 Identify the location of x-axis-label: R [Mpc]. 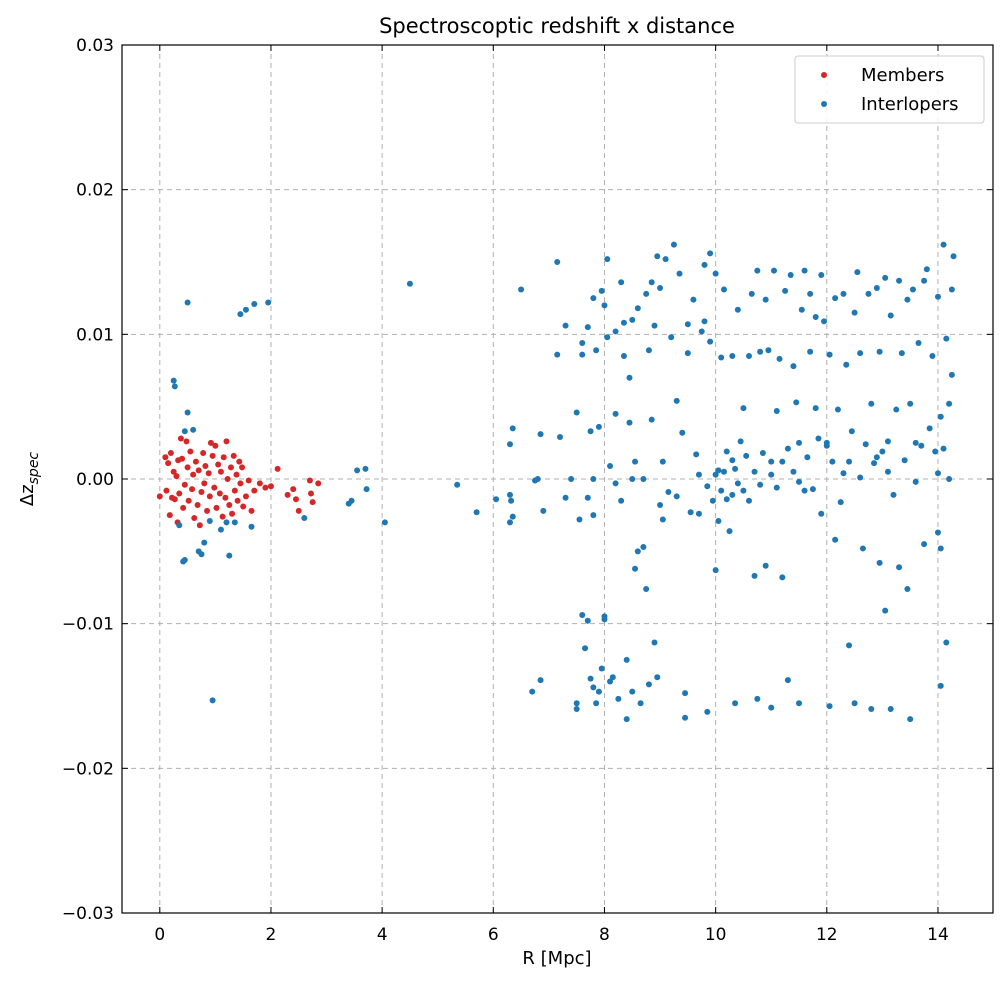
(556, 958).